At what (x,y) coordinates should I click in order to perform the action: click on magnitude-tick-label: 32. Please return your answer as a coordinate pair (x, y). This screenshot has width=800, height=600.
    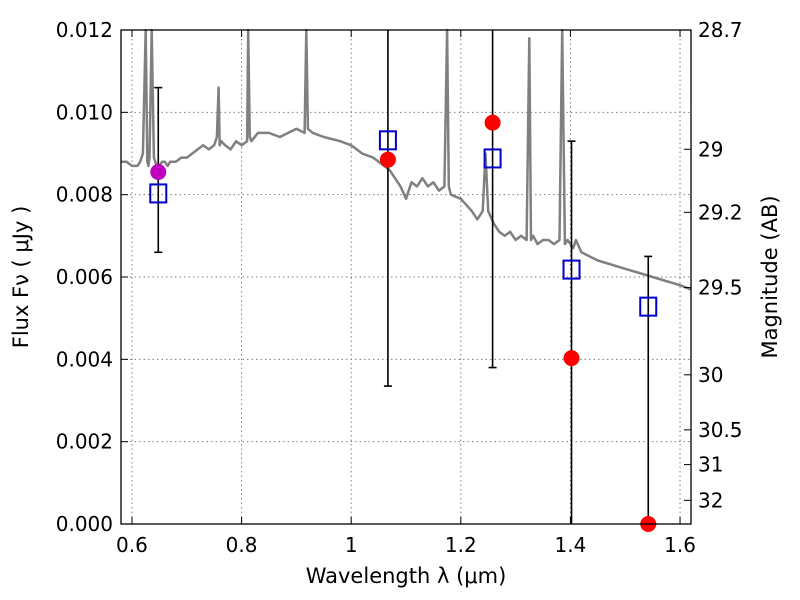
    Looking at the image, I should click on (710, 500).